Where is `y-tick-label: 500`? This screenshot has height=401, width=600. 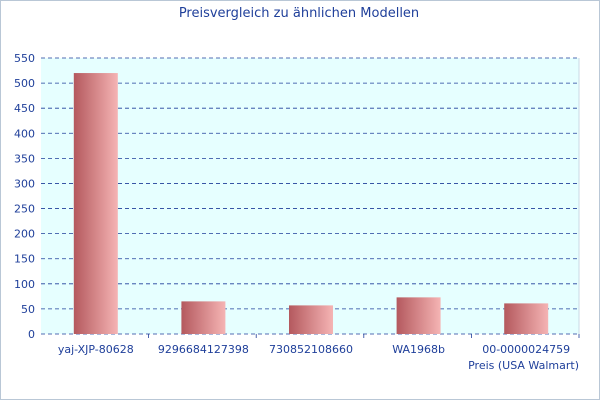
y-tick-label: 500 is located at coordinates (24, 83).